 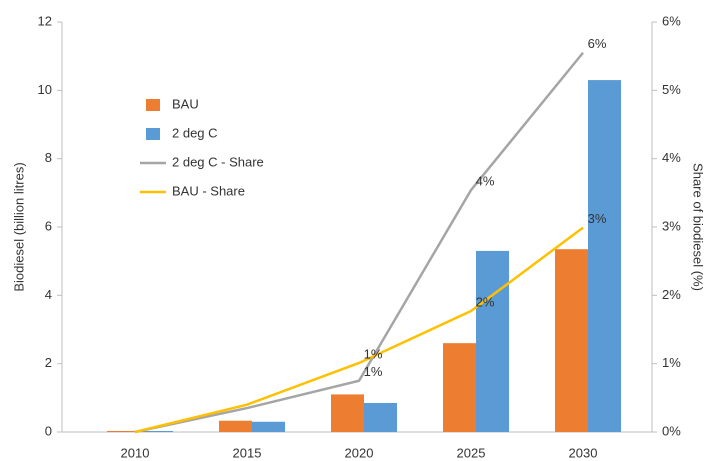 I want to click on y2-tick-label: 4%, so click(x=671, y=157).